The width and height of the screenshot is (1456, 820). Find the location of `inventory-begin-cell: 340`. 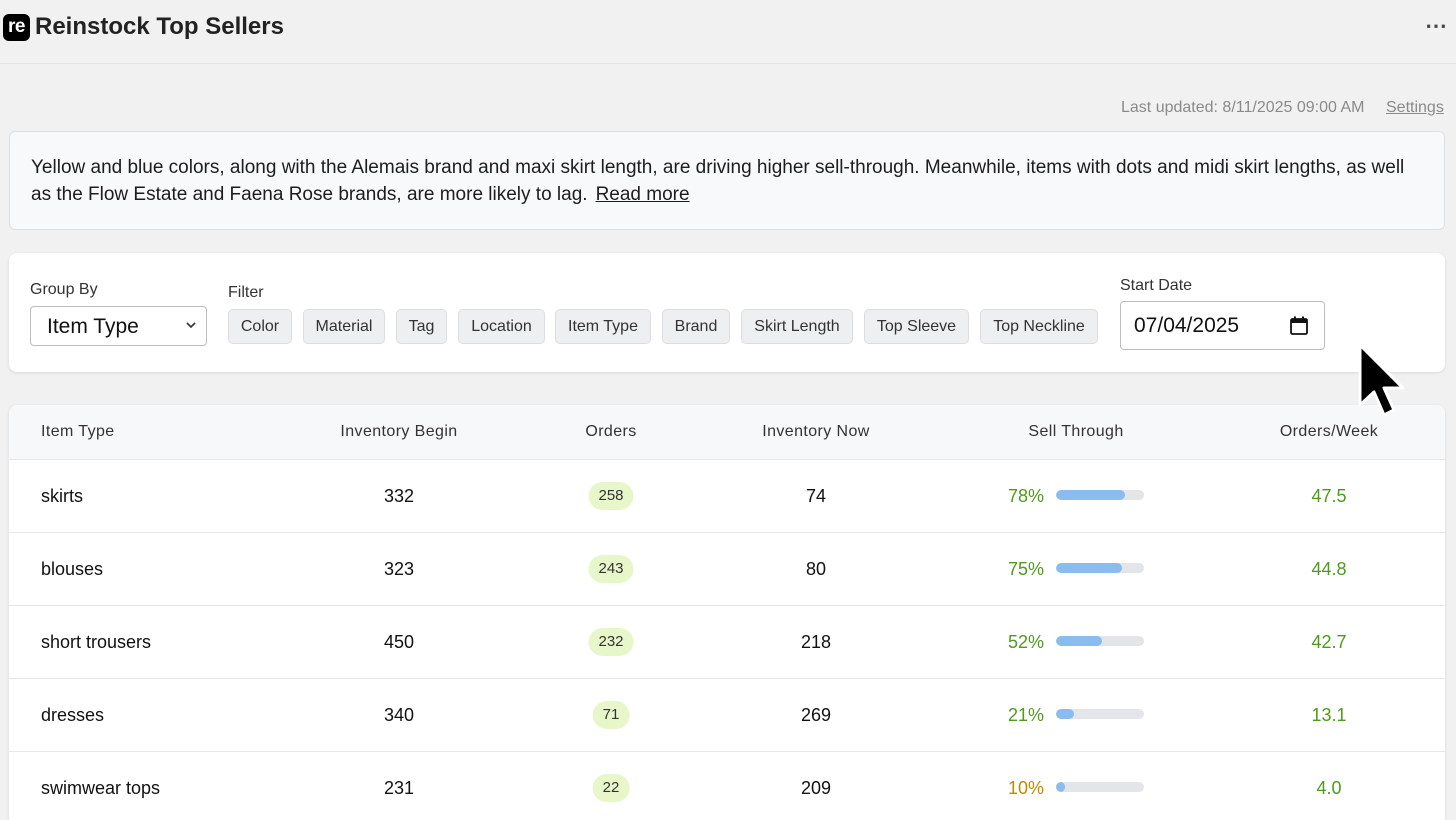

inventory-begin-cell: 340 is located at coordinates (399, 715).